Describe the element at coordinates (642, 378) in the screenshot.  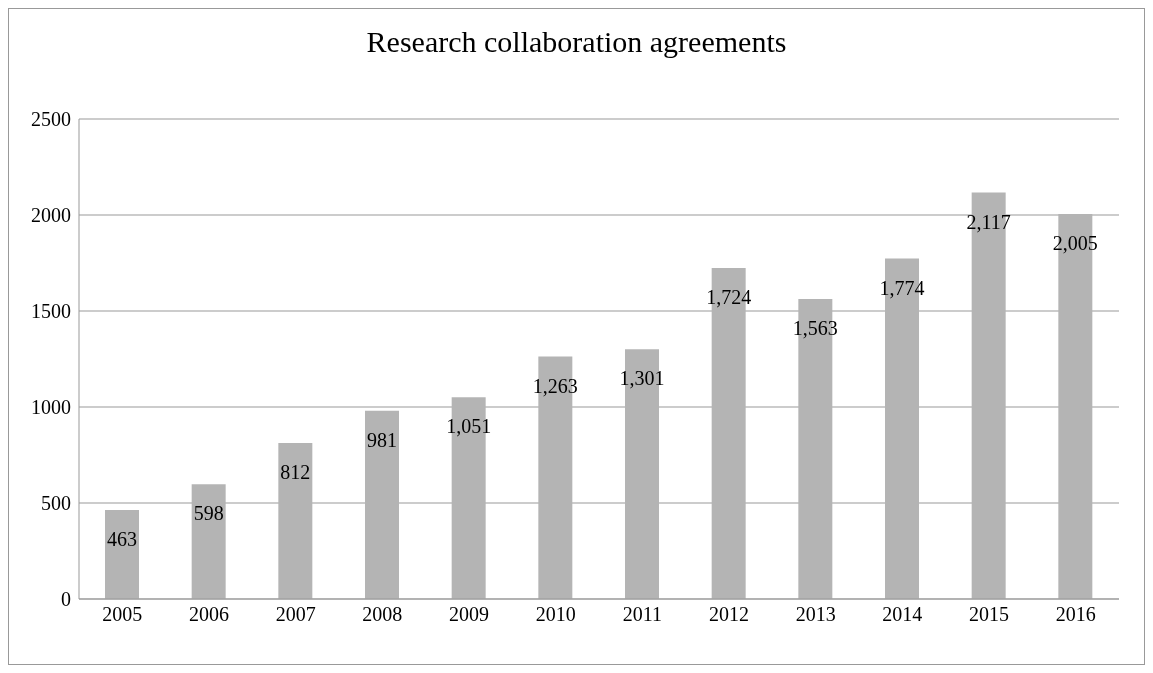
I see `data-label: 1,301` at that location.